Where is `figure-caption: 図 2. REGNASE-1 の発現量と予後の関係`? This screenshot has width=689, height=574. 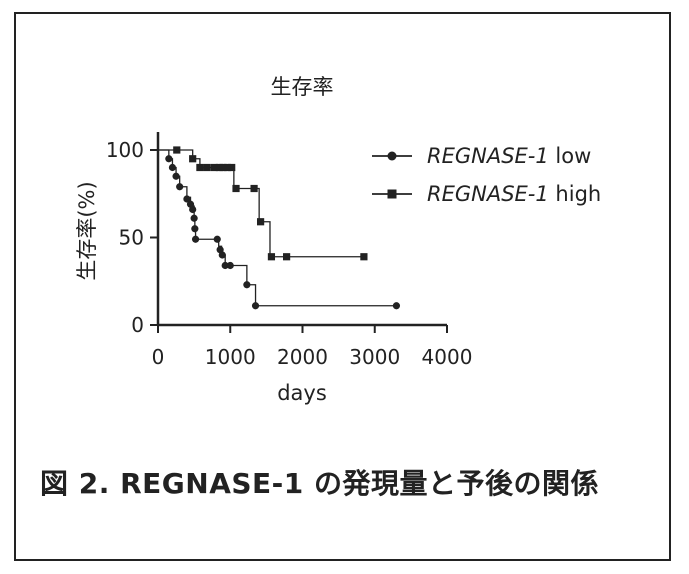 figure-caption: 図 2. REGNASE-1 の発現量と予後の関係 is located at coordinates (320, 483).